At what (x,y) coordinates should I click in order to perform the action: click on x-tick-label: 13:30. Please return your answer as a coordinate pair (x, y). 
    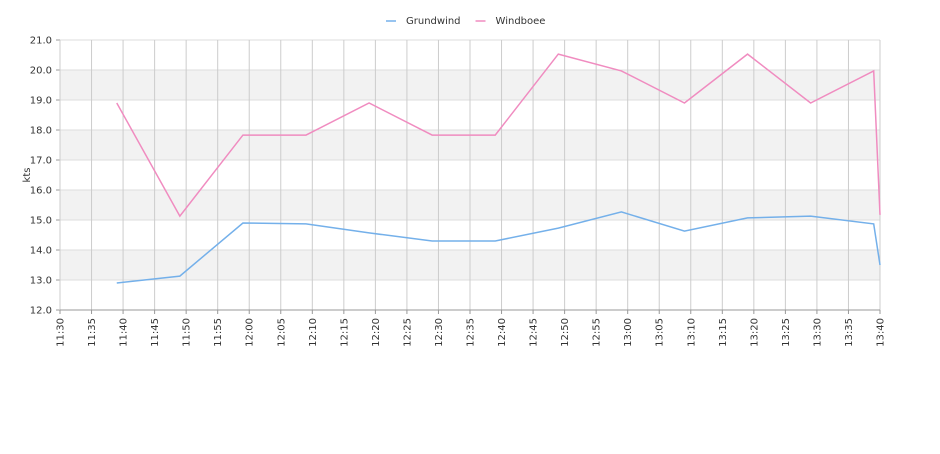
    Looking at the image, I should click on (817, 332).